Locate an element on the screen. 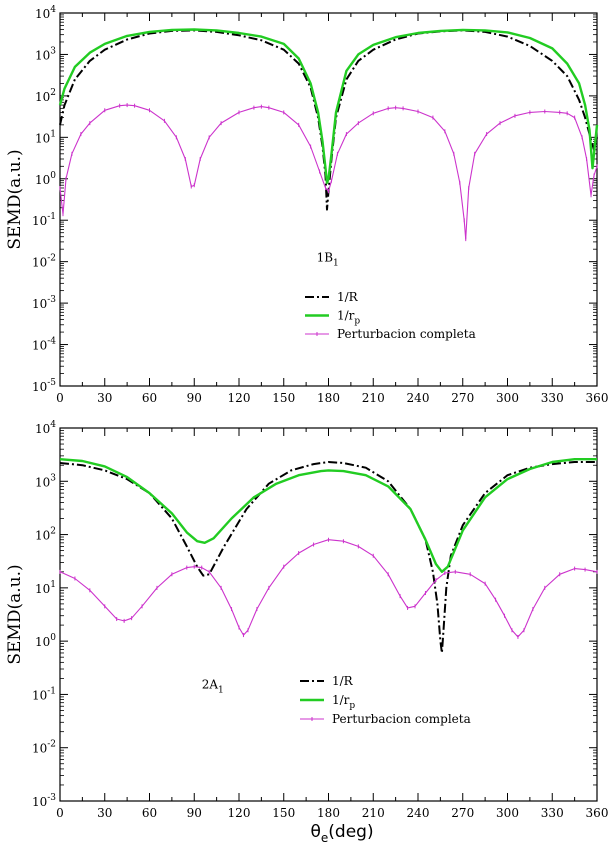 The height and width of the screenshot is (847, 608). x-axis-label: θe(deg) is located at coordinates (342, 833).